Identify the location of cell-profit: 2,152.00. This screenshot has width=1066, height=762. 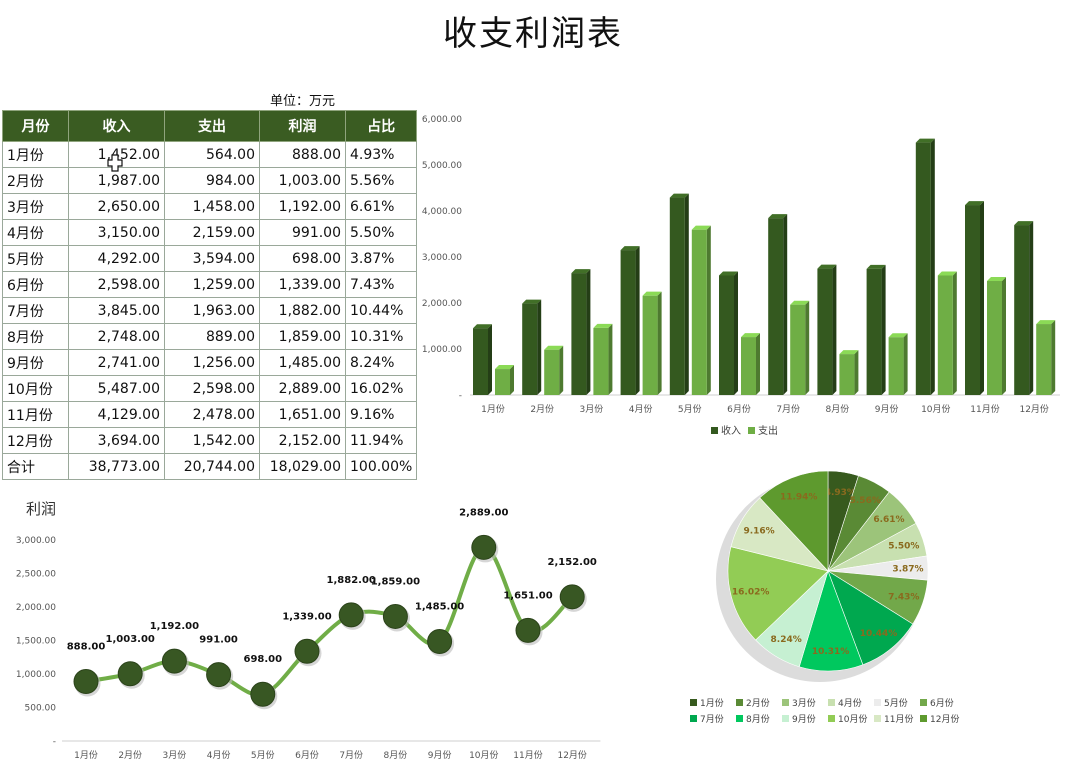
(302, 440).